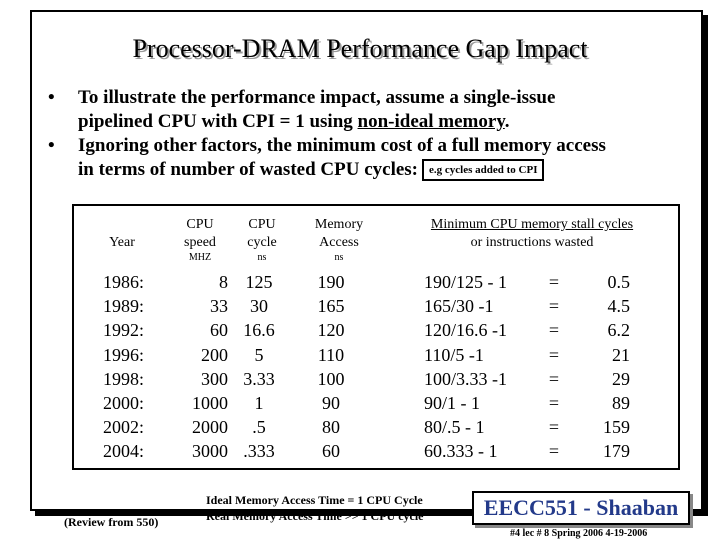 Image resolution: width=720 pixels, height=540 pixels. I want to click on underlined-term: non-ideal memory, so click(431, 121).